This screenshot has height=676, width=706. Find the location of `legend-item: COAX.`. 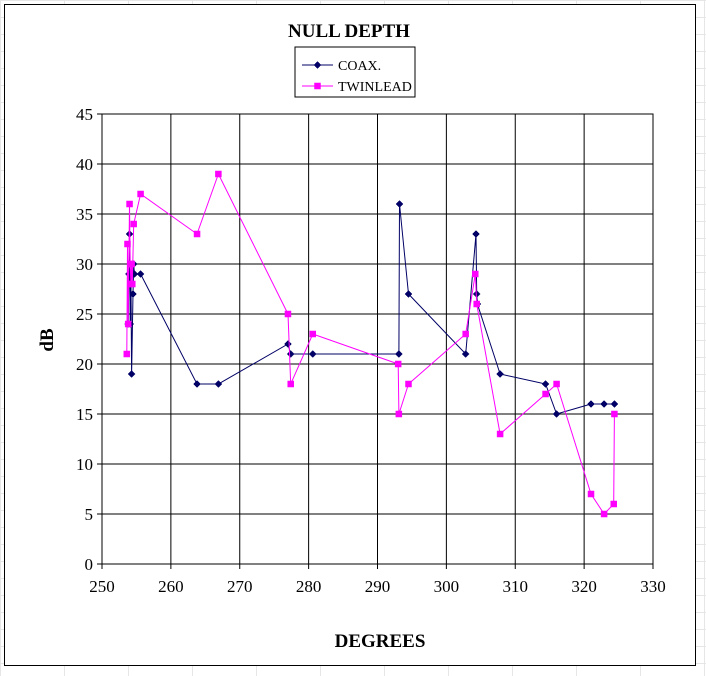

legend-item: COAX. is located at coordinates (341, 66).